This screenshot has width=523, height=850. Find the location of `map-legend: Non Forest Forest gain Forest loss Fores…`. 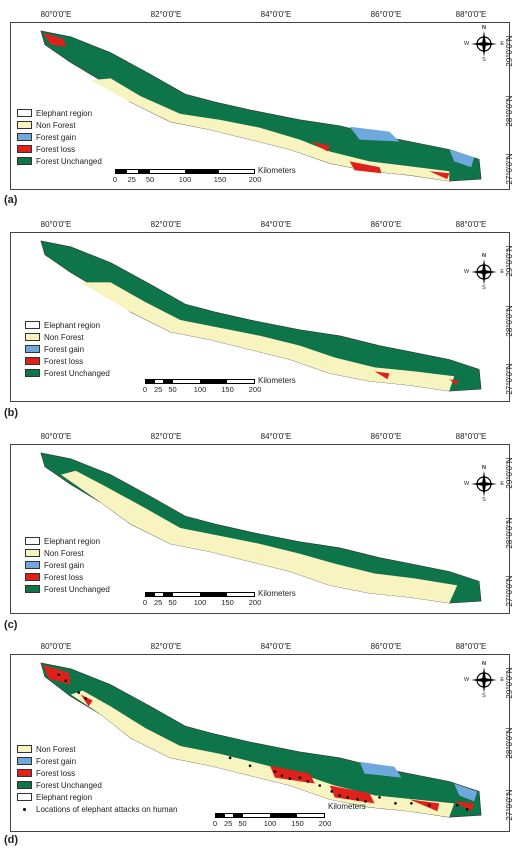

map-legend: Non Forest Forest gain Forest loss Fores… is located at coordinates (97, 779).